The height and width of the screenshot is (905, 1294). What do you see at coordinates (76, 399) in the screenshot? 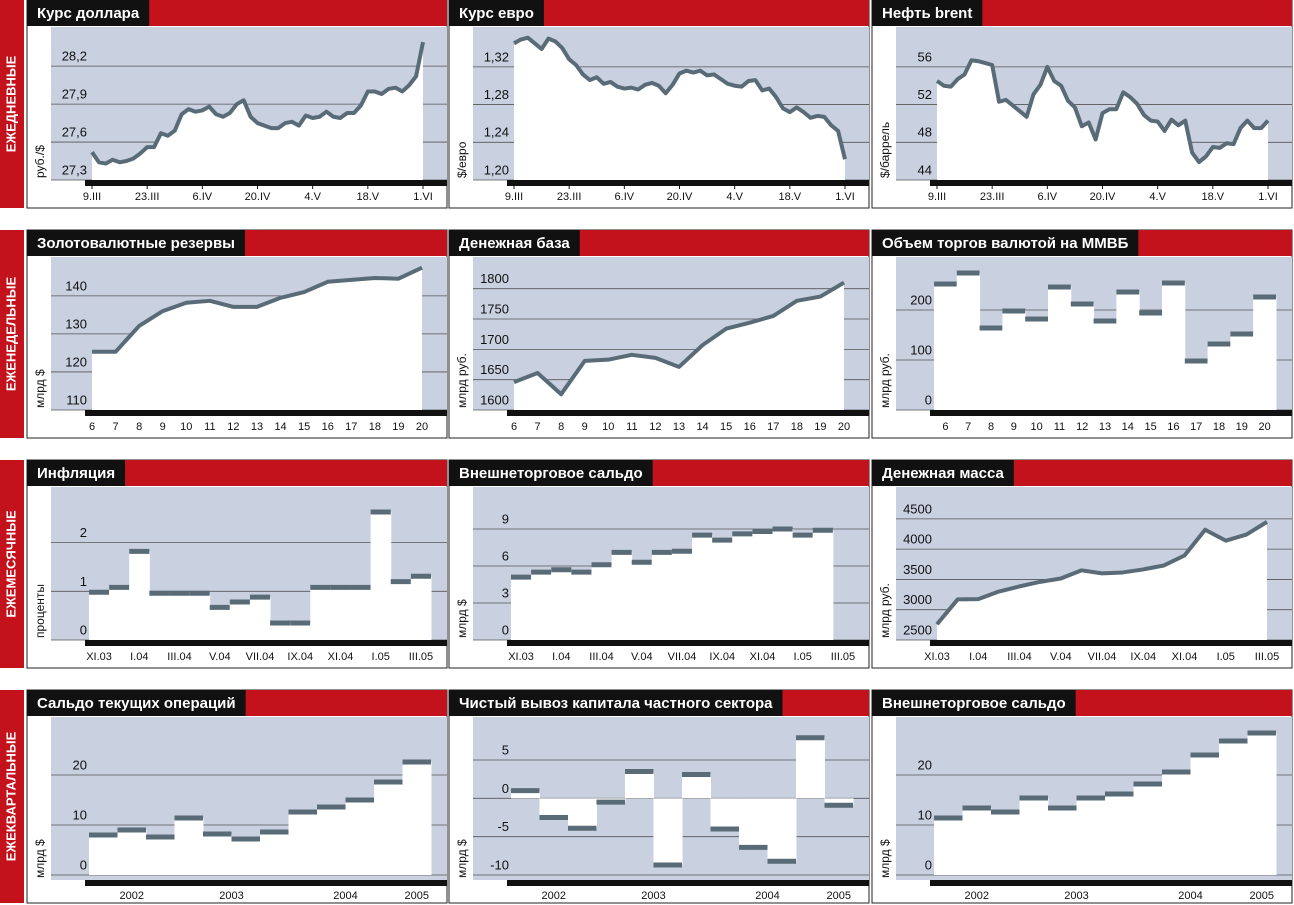
I see `y-tick-label: 110` at bounding box center [76, 399].